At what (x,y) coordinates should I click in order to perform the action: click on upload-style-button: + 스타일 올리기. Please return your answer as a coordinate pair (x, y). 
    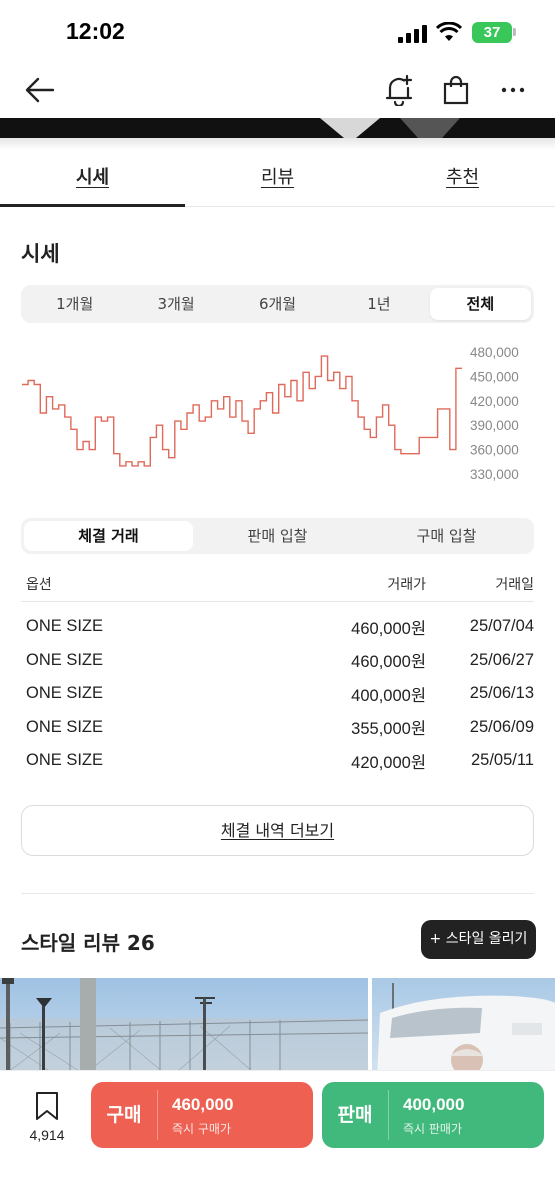
    Looking at the image, I should click on (478, 939).